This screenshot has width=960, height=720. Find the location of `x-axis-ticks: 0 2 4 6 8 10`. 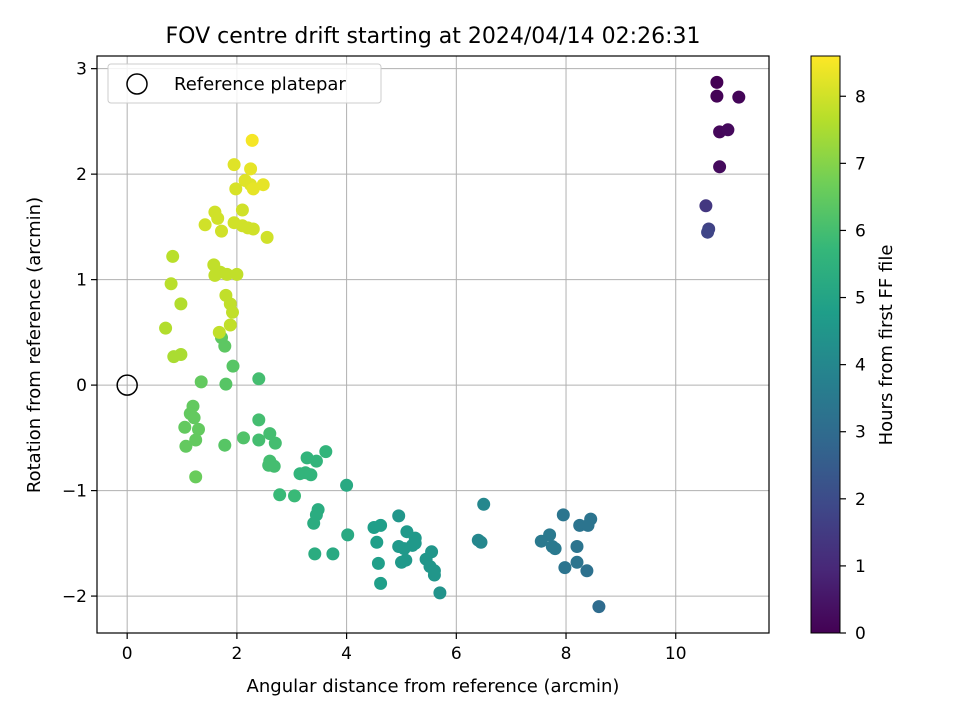

x-axis-ticks: 0 2 4 6 8 10 is located at coordinates (404, 648).